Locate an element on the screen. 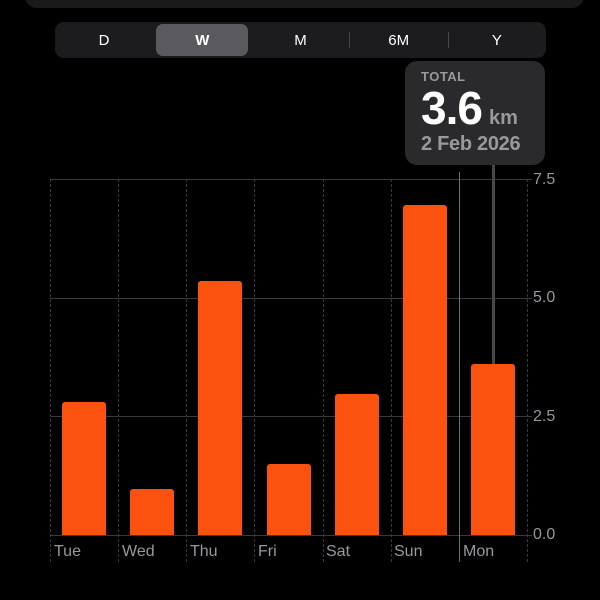 Image resolution: width=600 pixels, height=600 pixels. y-axis-tick-2-5: 2.5 is located at coordinates (544, 416).